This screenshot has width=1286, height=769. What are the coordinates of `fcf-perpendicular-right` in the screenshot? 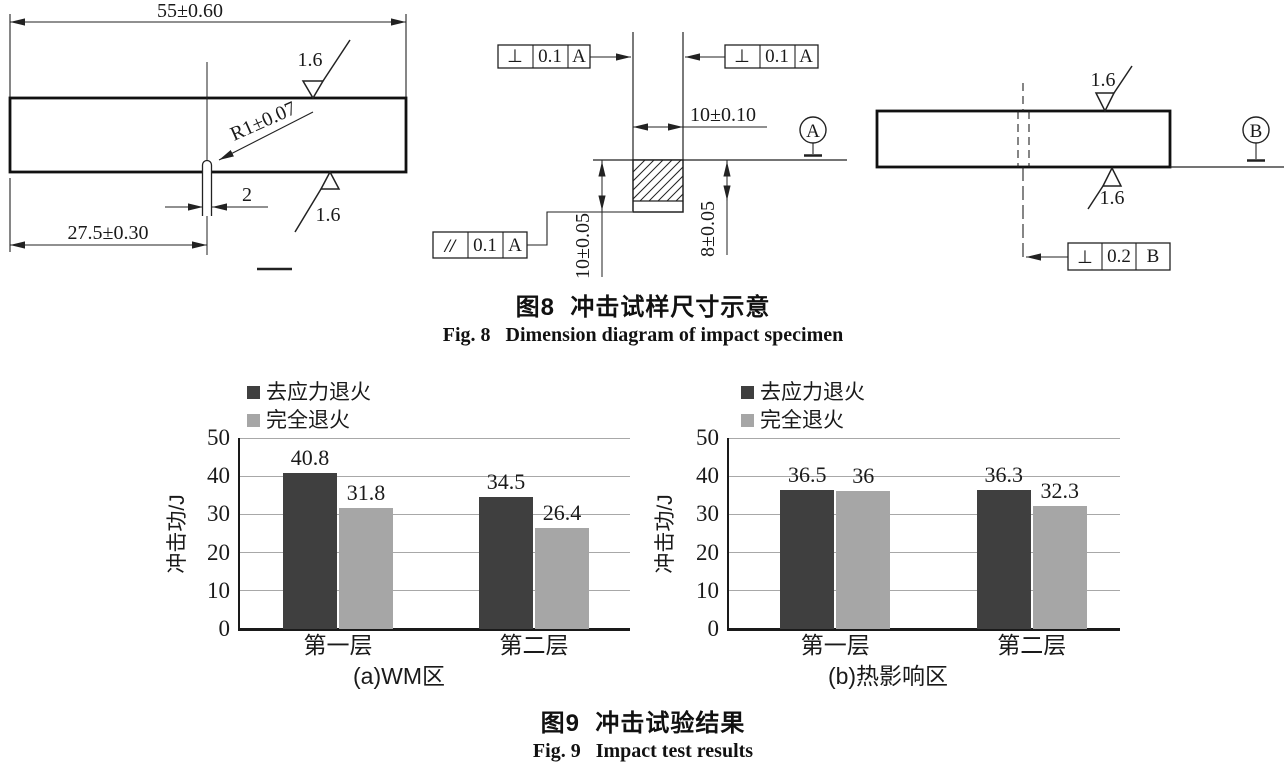 It's located at (752, 56).